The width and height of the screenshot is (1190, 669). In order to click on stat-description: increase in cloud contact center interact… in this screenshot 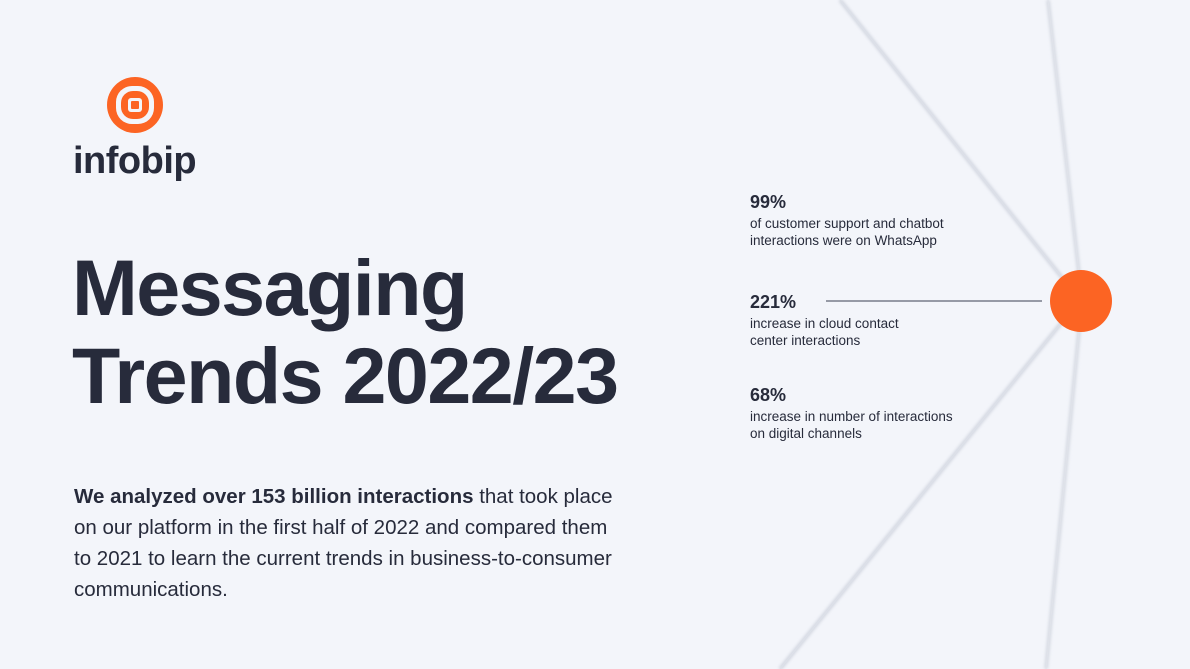, I will do `click(824, 332)`.